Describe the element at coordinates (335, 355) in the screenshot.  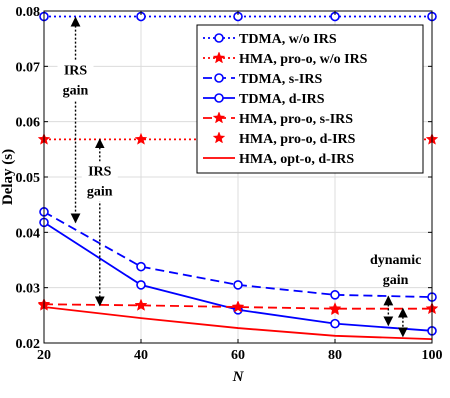
I see `x-tick-label: 80` at that location.